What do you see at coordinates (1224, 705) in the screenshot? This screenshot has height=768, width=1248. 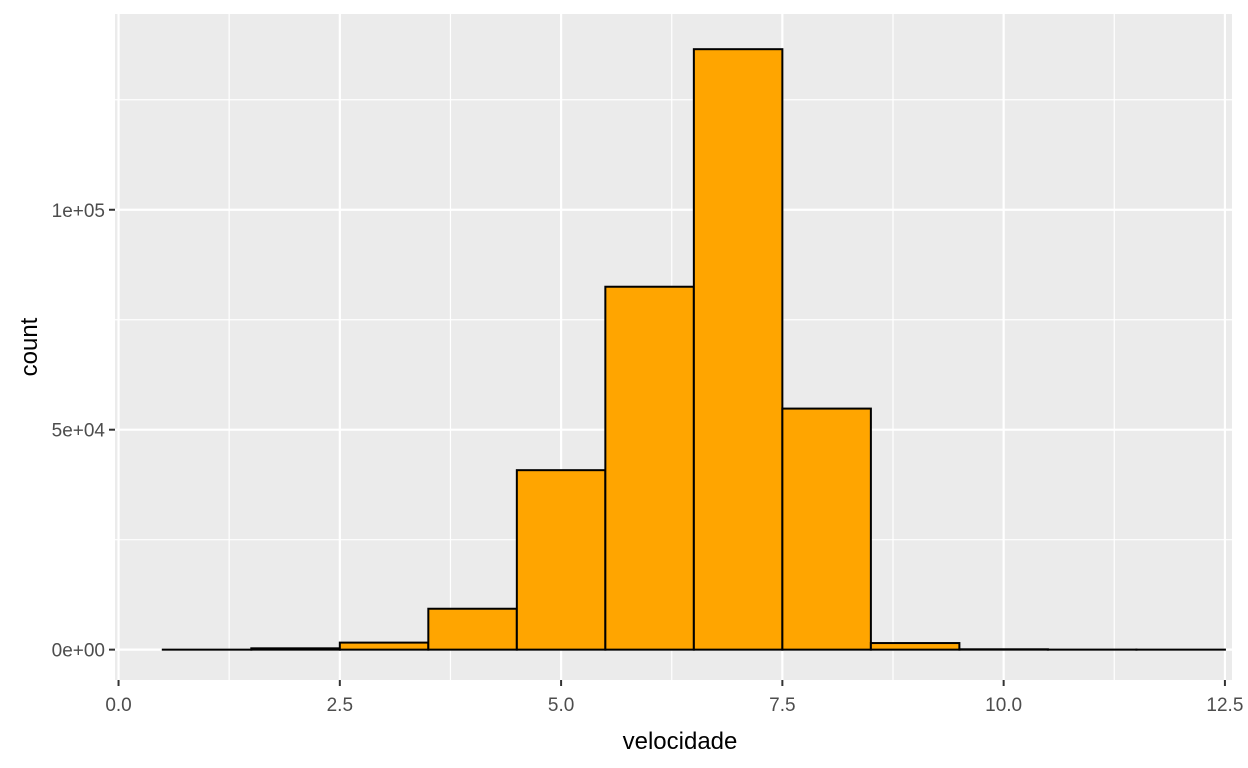 I see `x-tick-label: 12.5` at bounding box center [1224, 705].